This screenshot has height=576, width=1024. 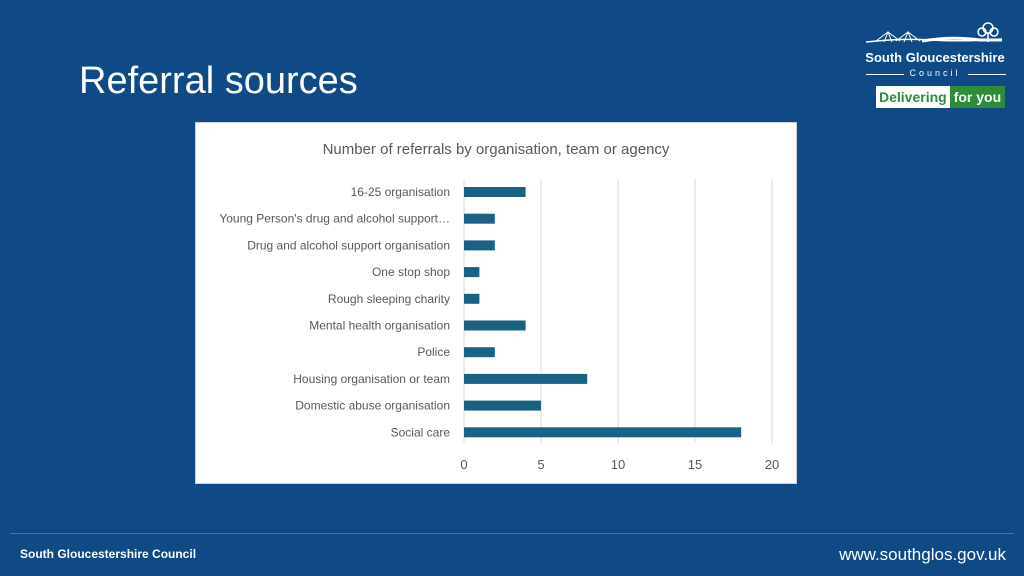 I want to click on logo-council: Council, so click(x=935, y=73).